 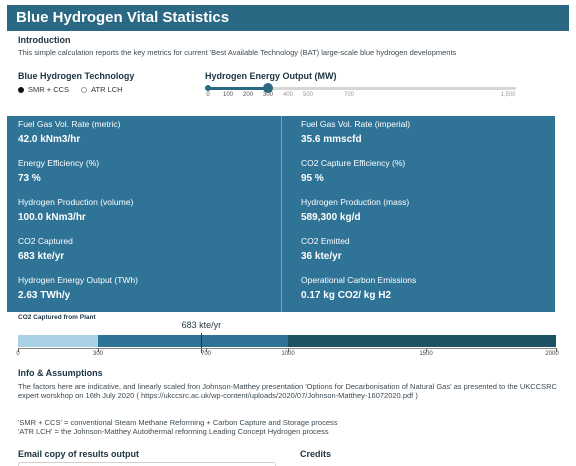 What do you see at coordinates (69, 132) in the screenshot?
I see `metric-fuel-gas-metric: Fuel Gas Vol. Rate (metric) 42.0 kNm3/hr` at bounding box center [69, 132].